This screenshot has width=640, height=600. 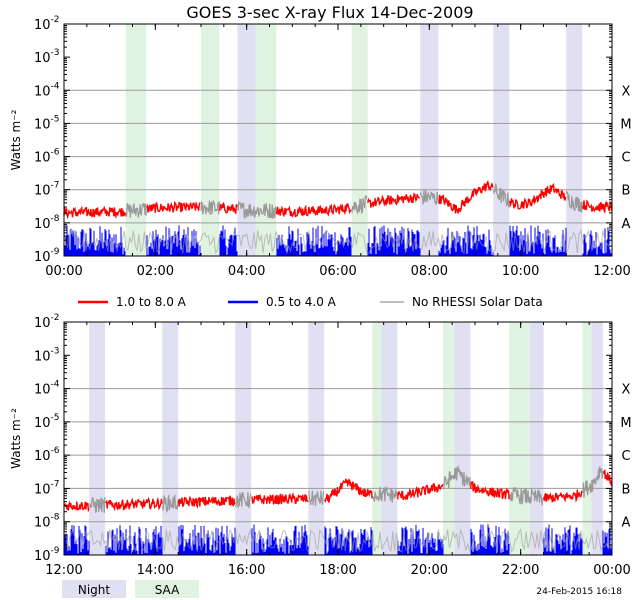 What do you see at coordinates (151, 302) in the screenshot?
I see `legend-label: 1.0 to 8.0 A` at bounding box center [151, 302].